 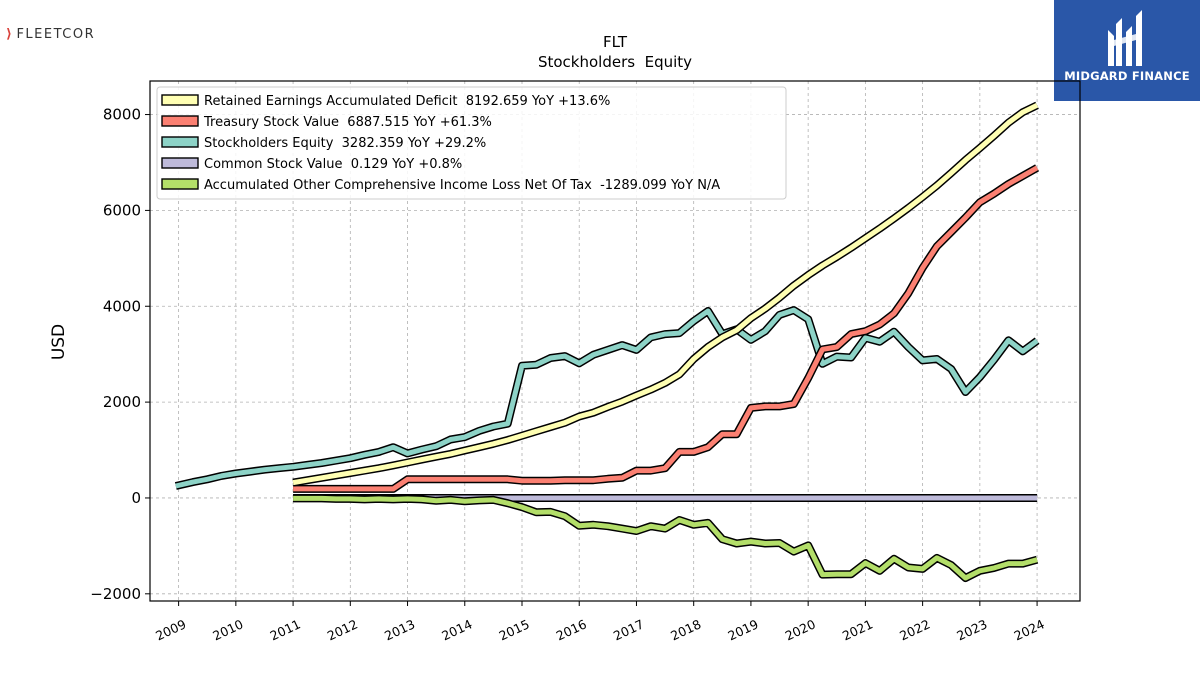 What do you see at coordinates (1125, 38) in the screenshot?
I see `midgard-logo-icon` at bounding box center [1125, 38].